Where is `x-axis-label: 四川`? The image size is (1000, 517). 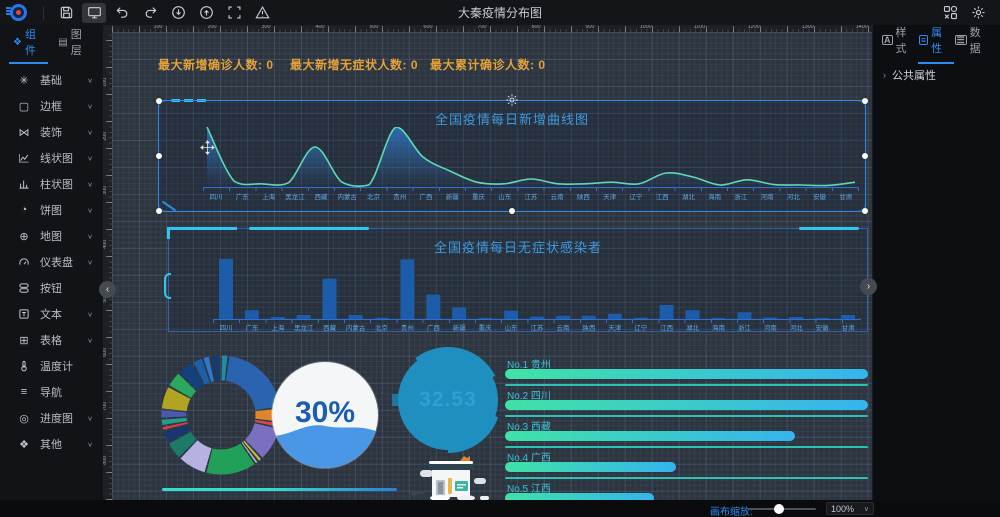 x-axis-label: 四川 is located at coordinates (216, 197).